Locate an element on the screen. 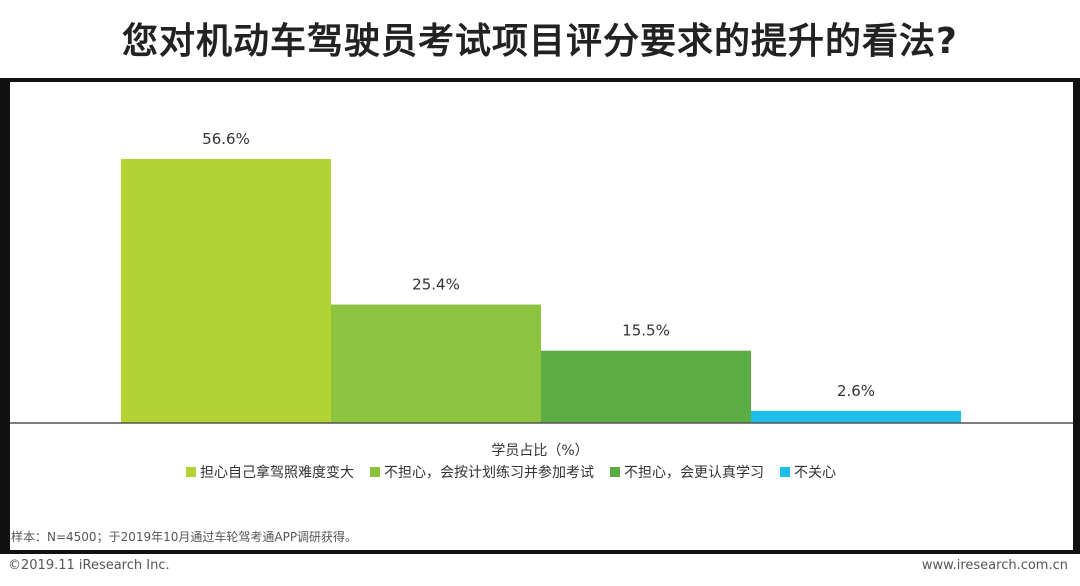 This screenshot has width=1080, height=586. title-band is located at coordinates (540, 39).